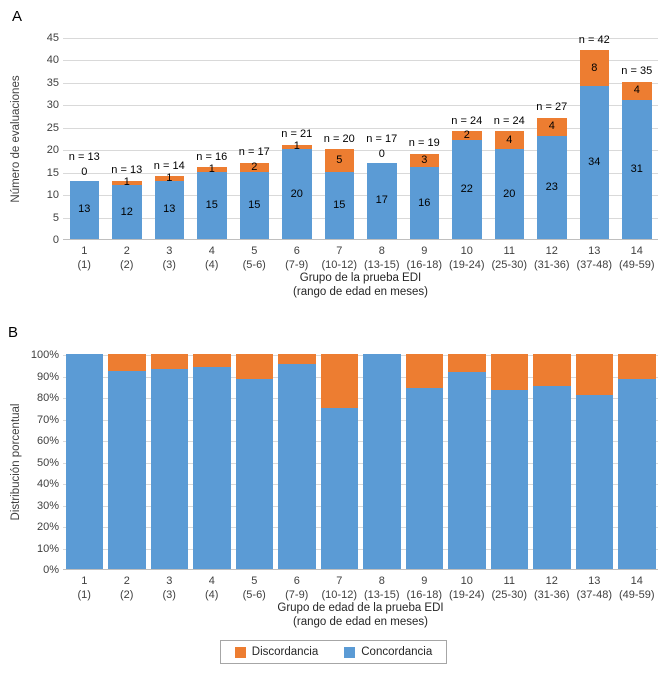  What do you see at coordinates (350, 652) in the screenshot?
I see `concordancia-swatch-icon` at bounding box center [350, 652].